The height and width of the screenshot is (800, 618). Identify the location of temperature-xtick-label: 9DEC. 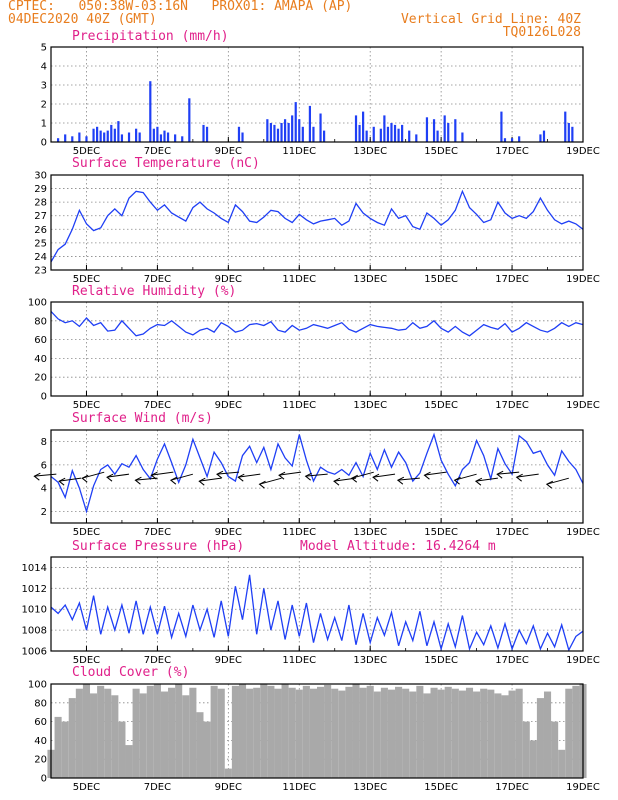
(228, 279).